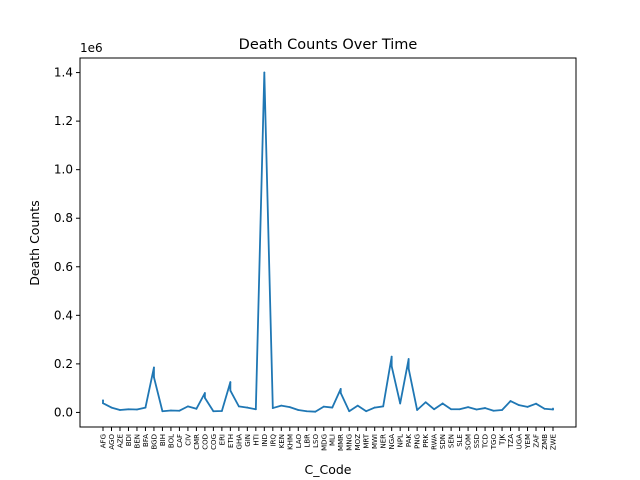 Image resolution: width=640 pixels, height=480 pixels. What do you see at coordinates (494, 442) in the screenshot?
I see `x-tick-label: TGO` at bounding box center [494, 442].